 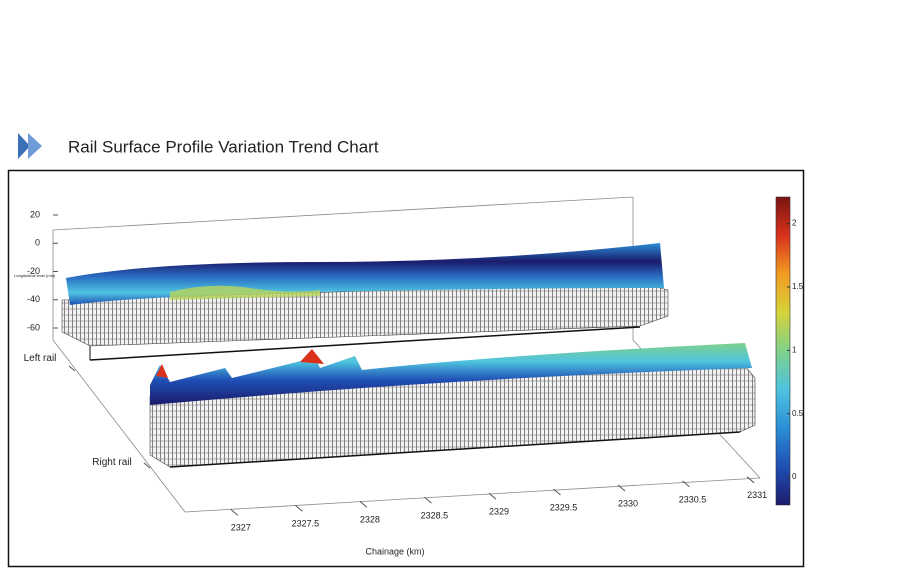 I want to click on x-tick-label: 2328, so click(x=370, y=520).